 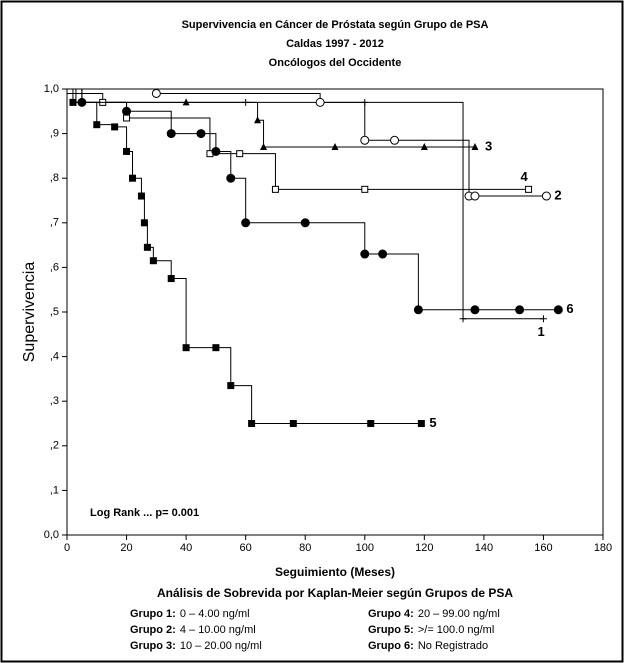 I want to click on legend-entry: Grupo 2: 4 – 10.00 ng/ml, so click(x=193, y=630).